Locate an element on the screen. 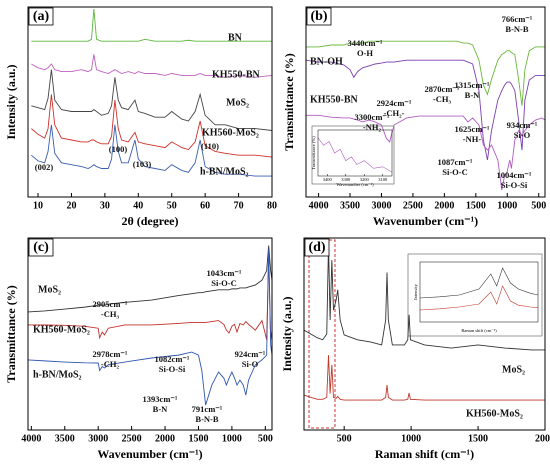 Image resolution: width=550 pixels, height=464 pixels. panel-label: (c) is located at coordinates (41, 247).